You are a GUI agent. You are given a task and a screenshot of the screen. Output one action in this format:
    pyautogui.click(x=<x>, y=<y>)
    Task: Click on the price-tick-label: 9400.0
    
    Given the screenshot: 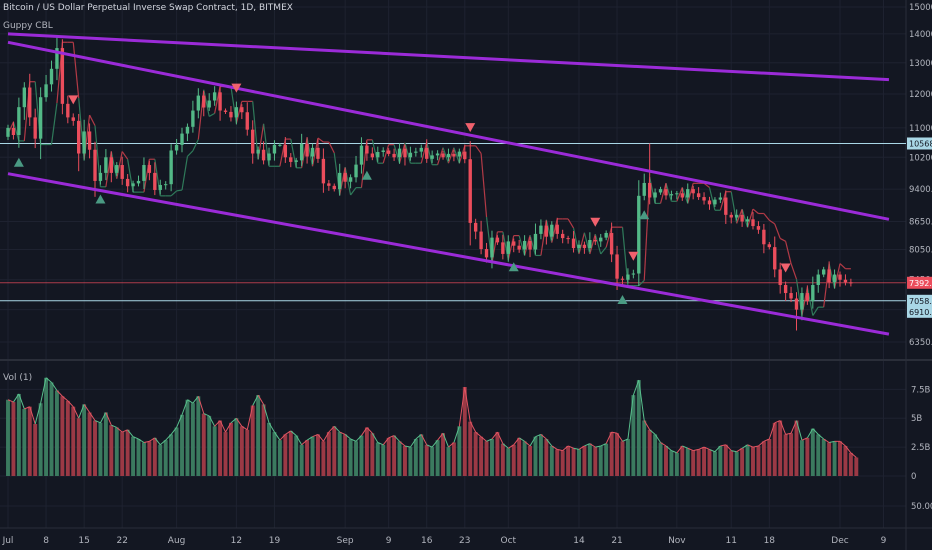 What is the action you would take?
    pyautogui.click(x=920, y=190)
    